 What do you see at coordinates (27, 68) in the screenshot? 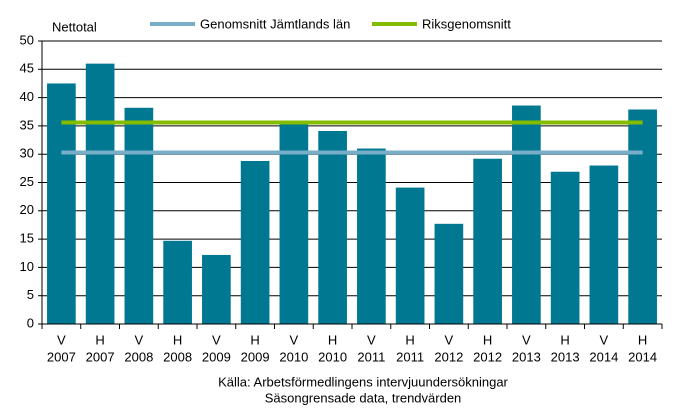
I see `y-tick-label: 45` at bounding box center [27, 68].